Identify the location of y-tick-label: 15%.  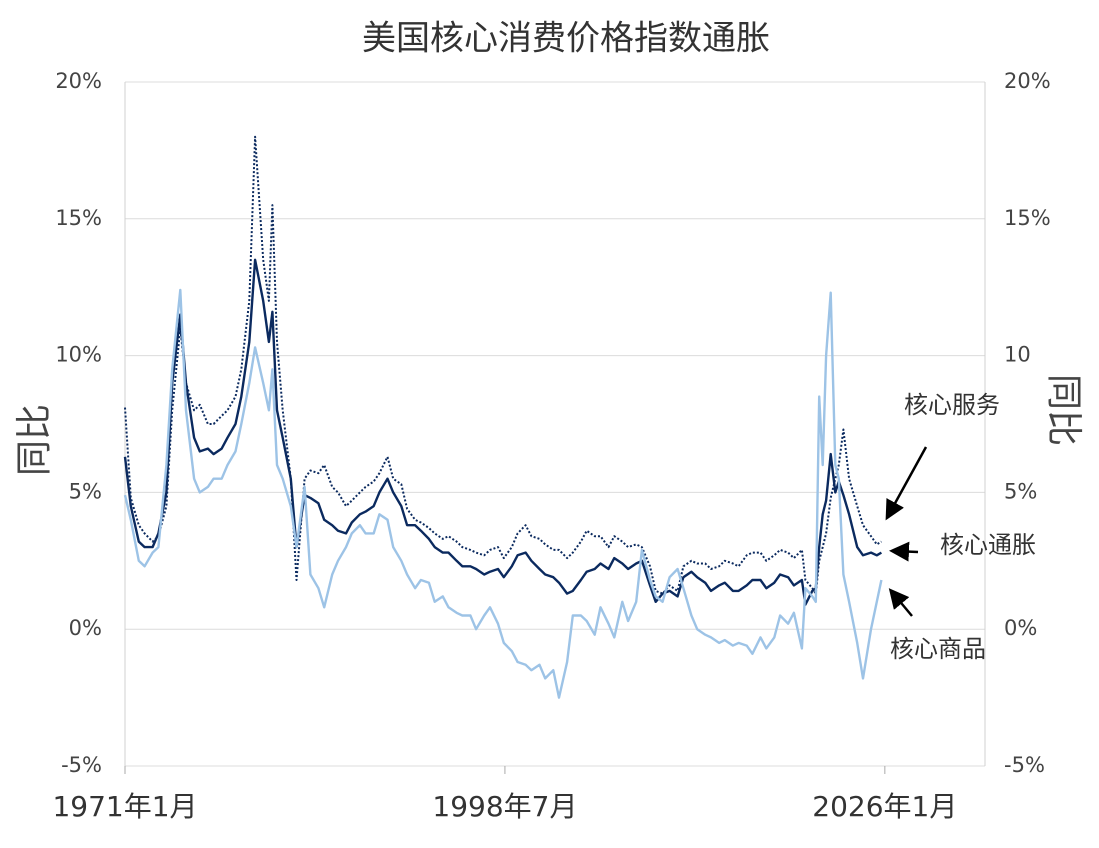
(78, 218).